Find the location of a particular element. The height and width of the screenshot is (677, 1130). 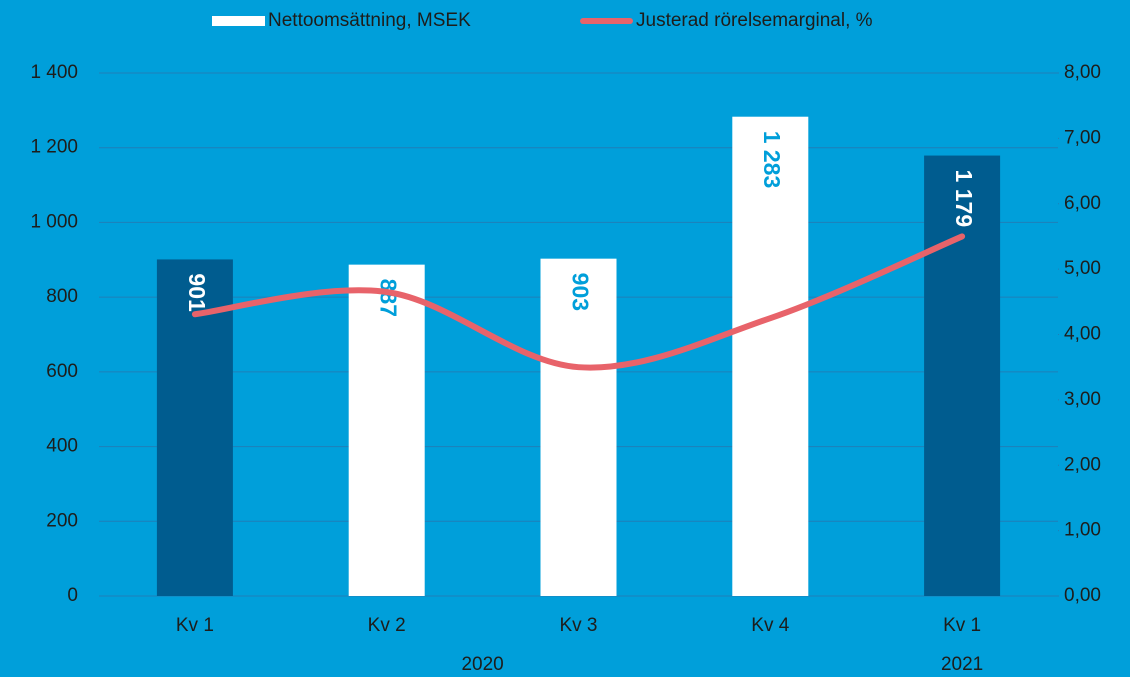

data-label: 887 is located at coordinates (389, 298).